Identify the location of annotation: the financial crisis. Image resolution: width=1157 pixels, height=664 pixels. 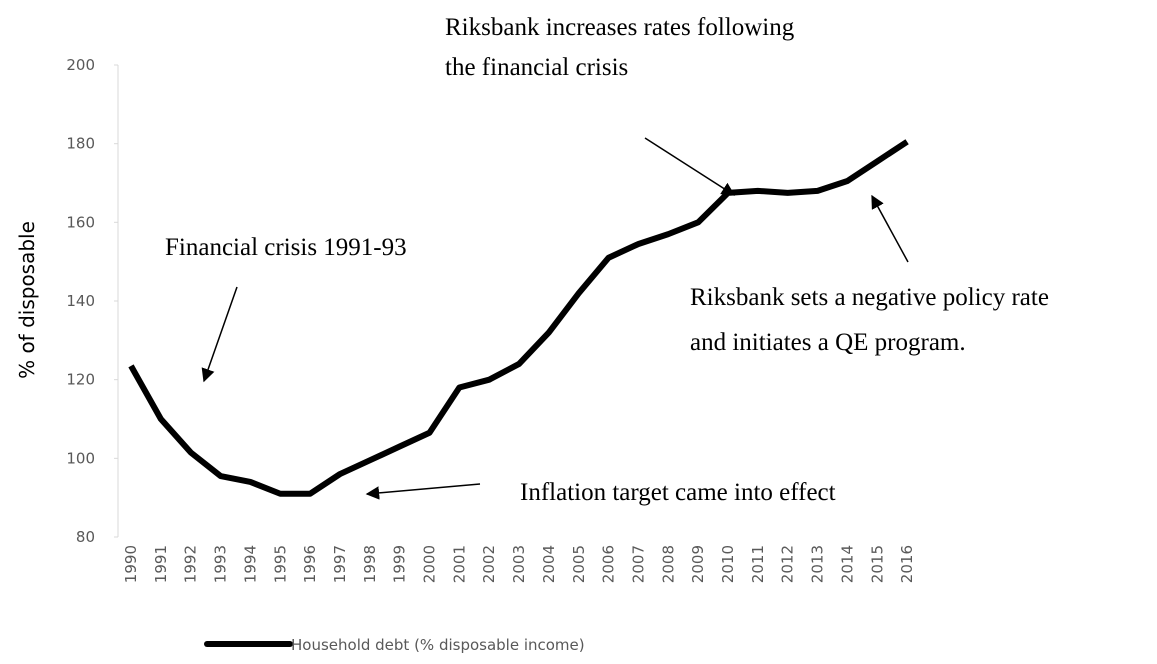
(536, 67).